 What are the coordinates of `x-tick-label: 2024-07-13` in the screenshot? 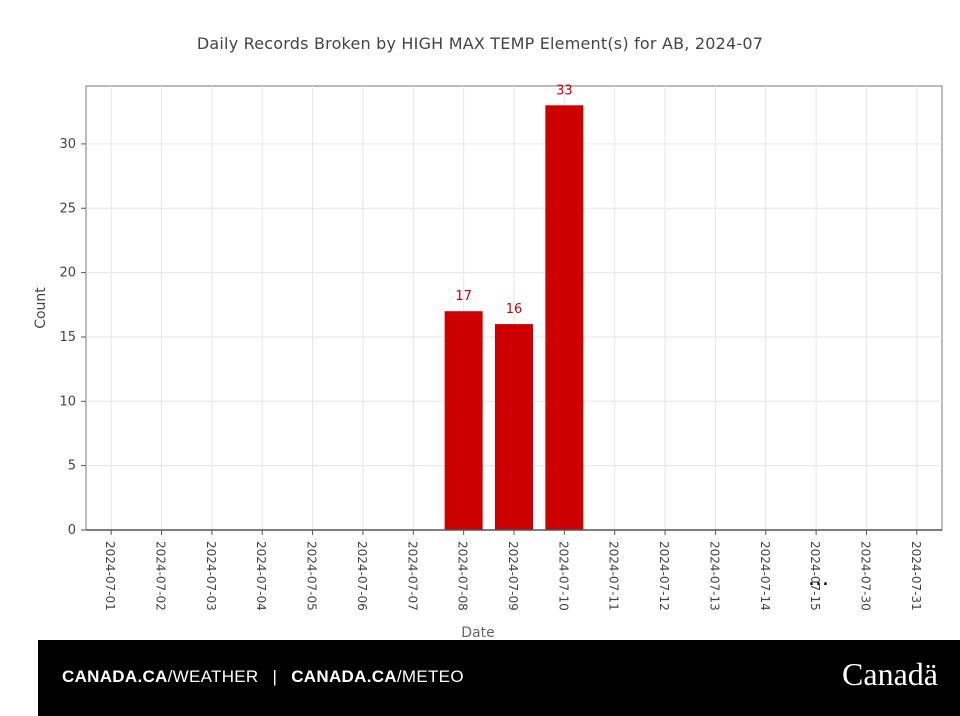 It's located at (714, 576).